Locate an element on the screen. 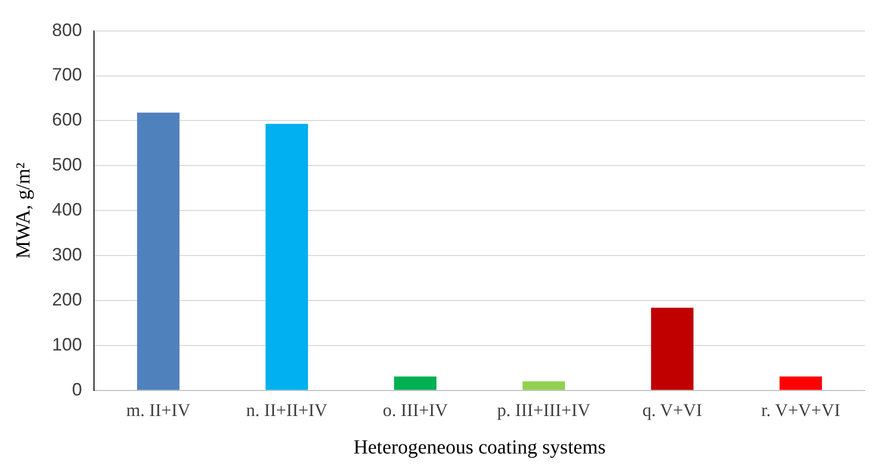 This screenshot has height=472, width=893. x-tick-label: o. III+IV is located at coordinates (415, 410).